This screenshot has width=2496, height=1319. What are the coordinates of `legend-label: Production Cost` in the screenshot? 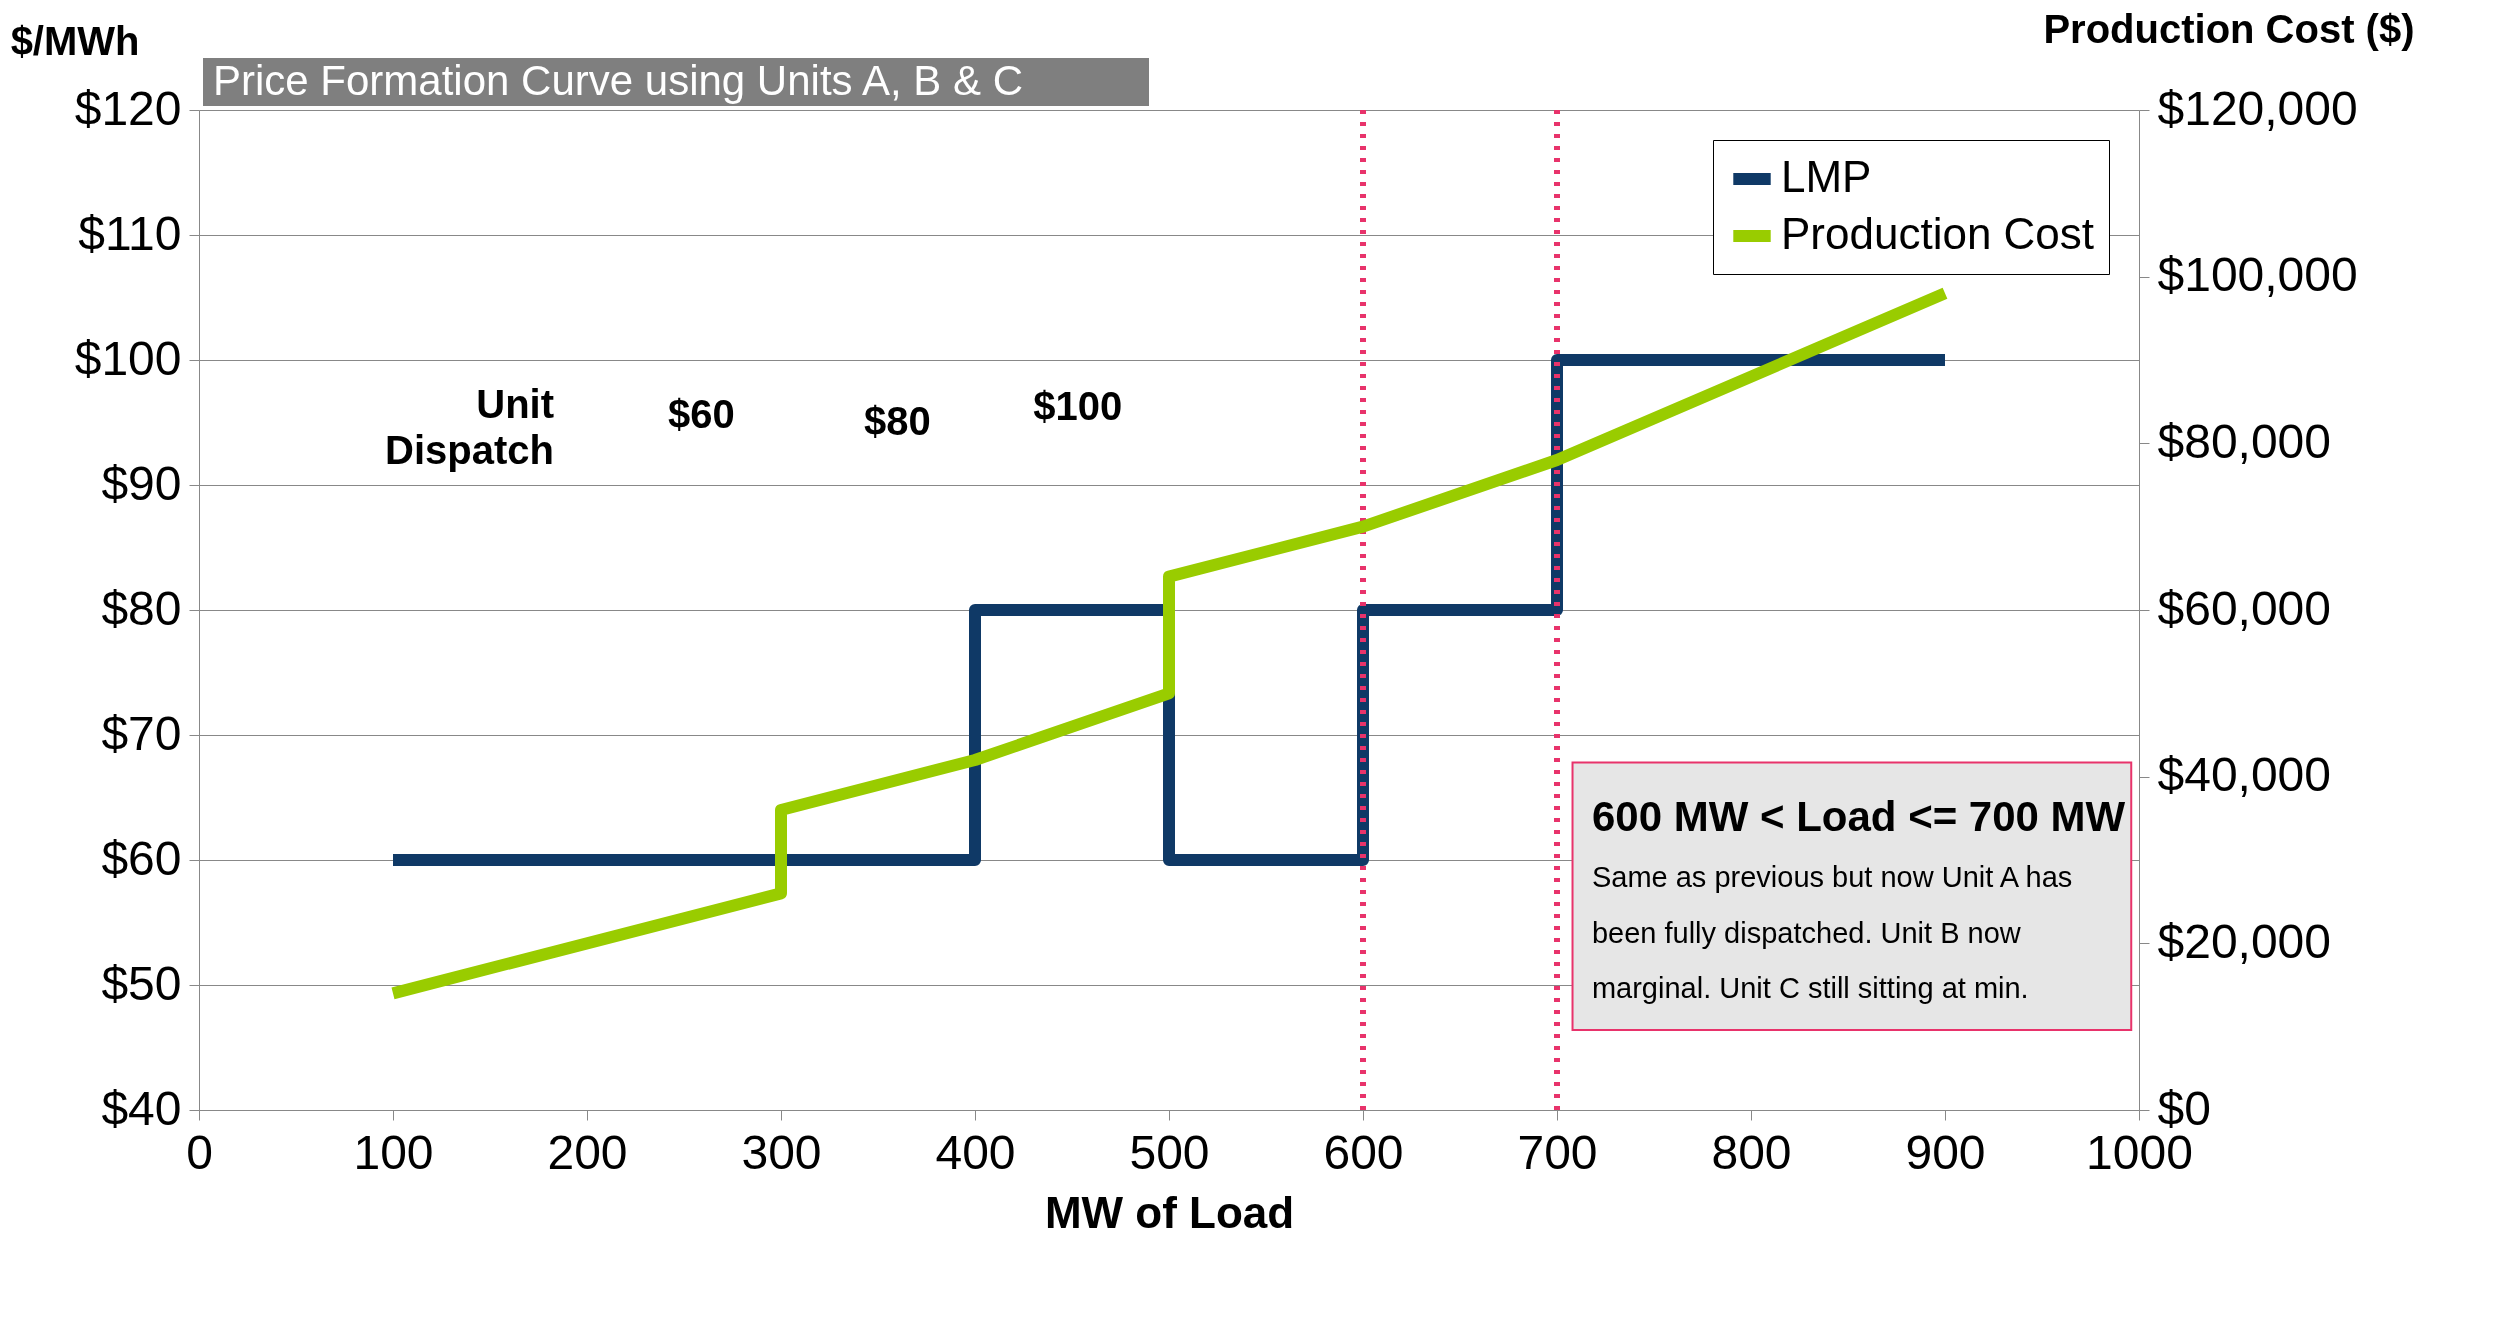 It's located at (1938, 233).